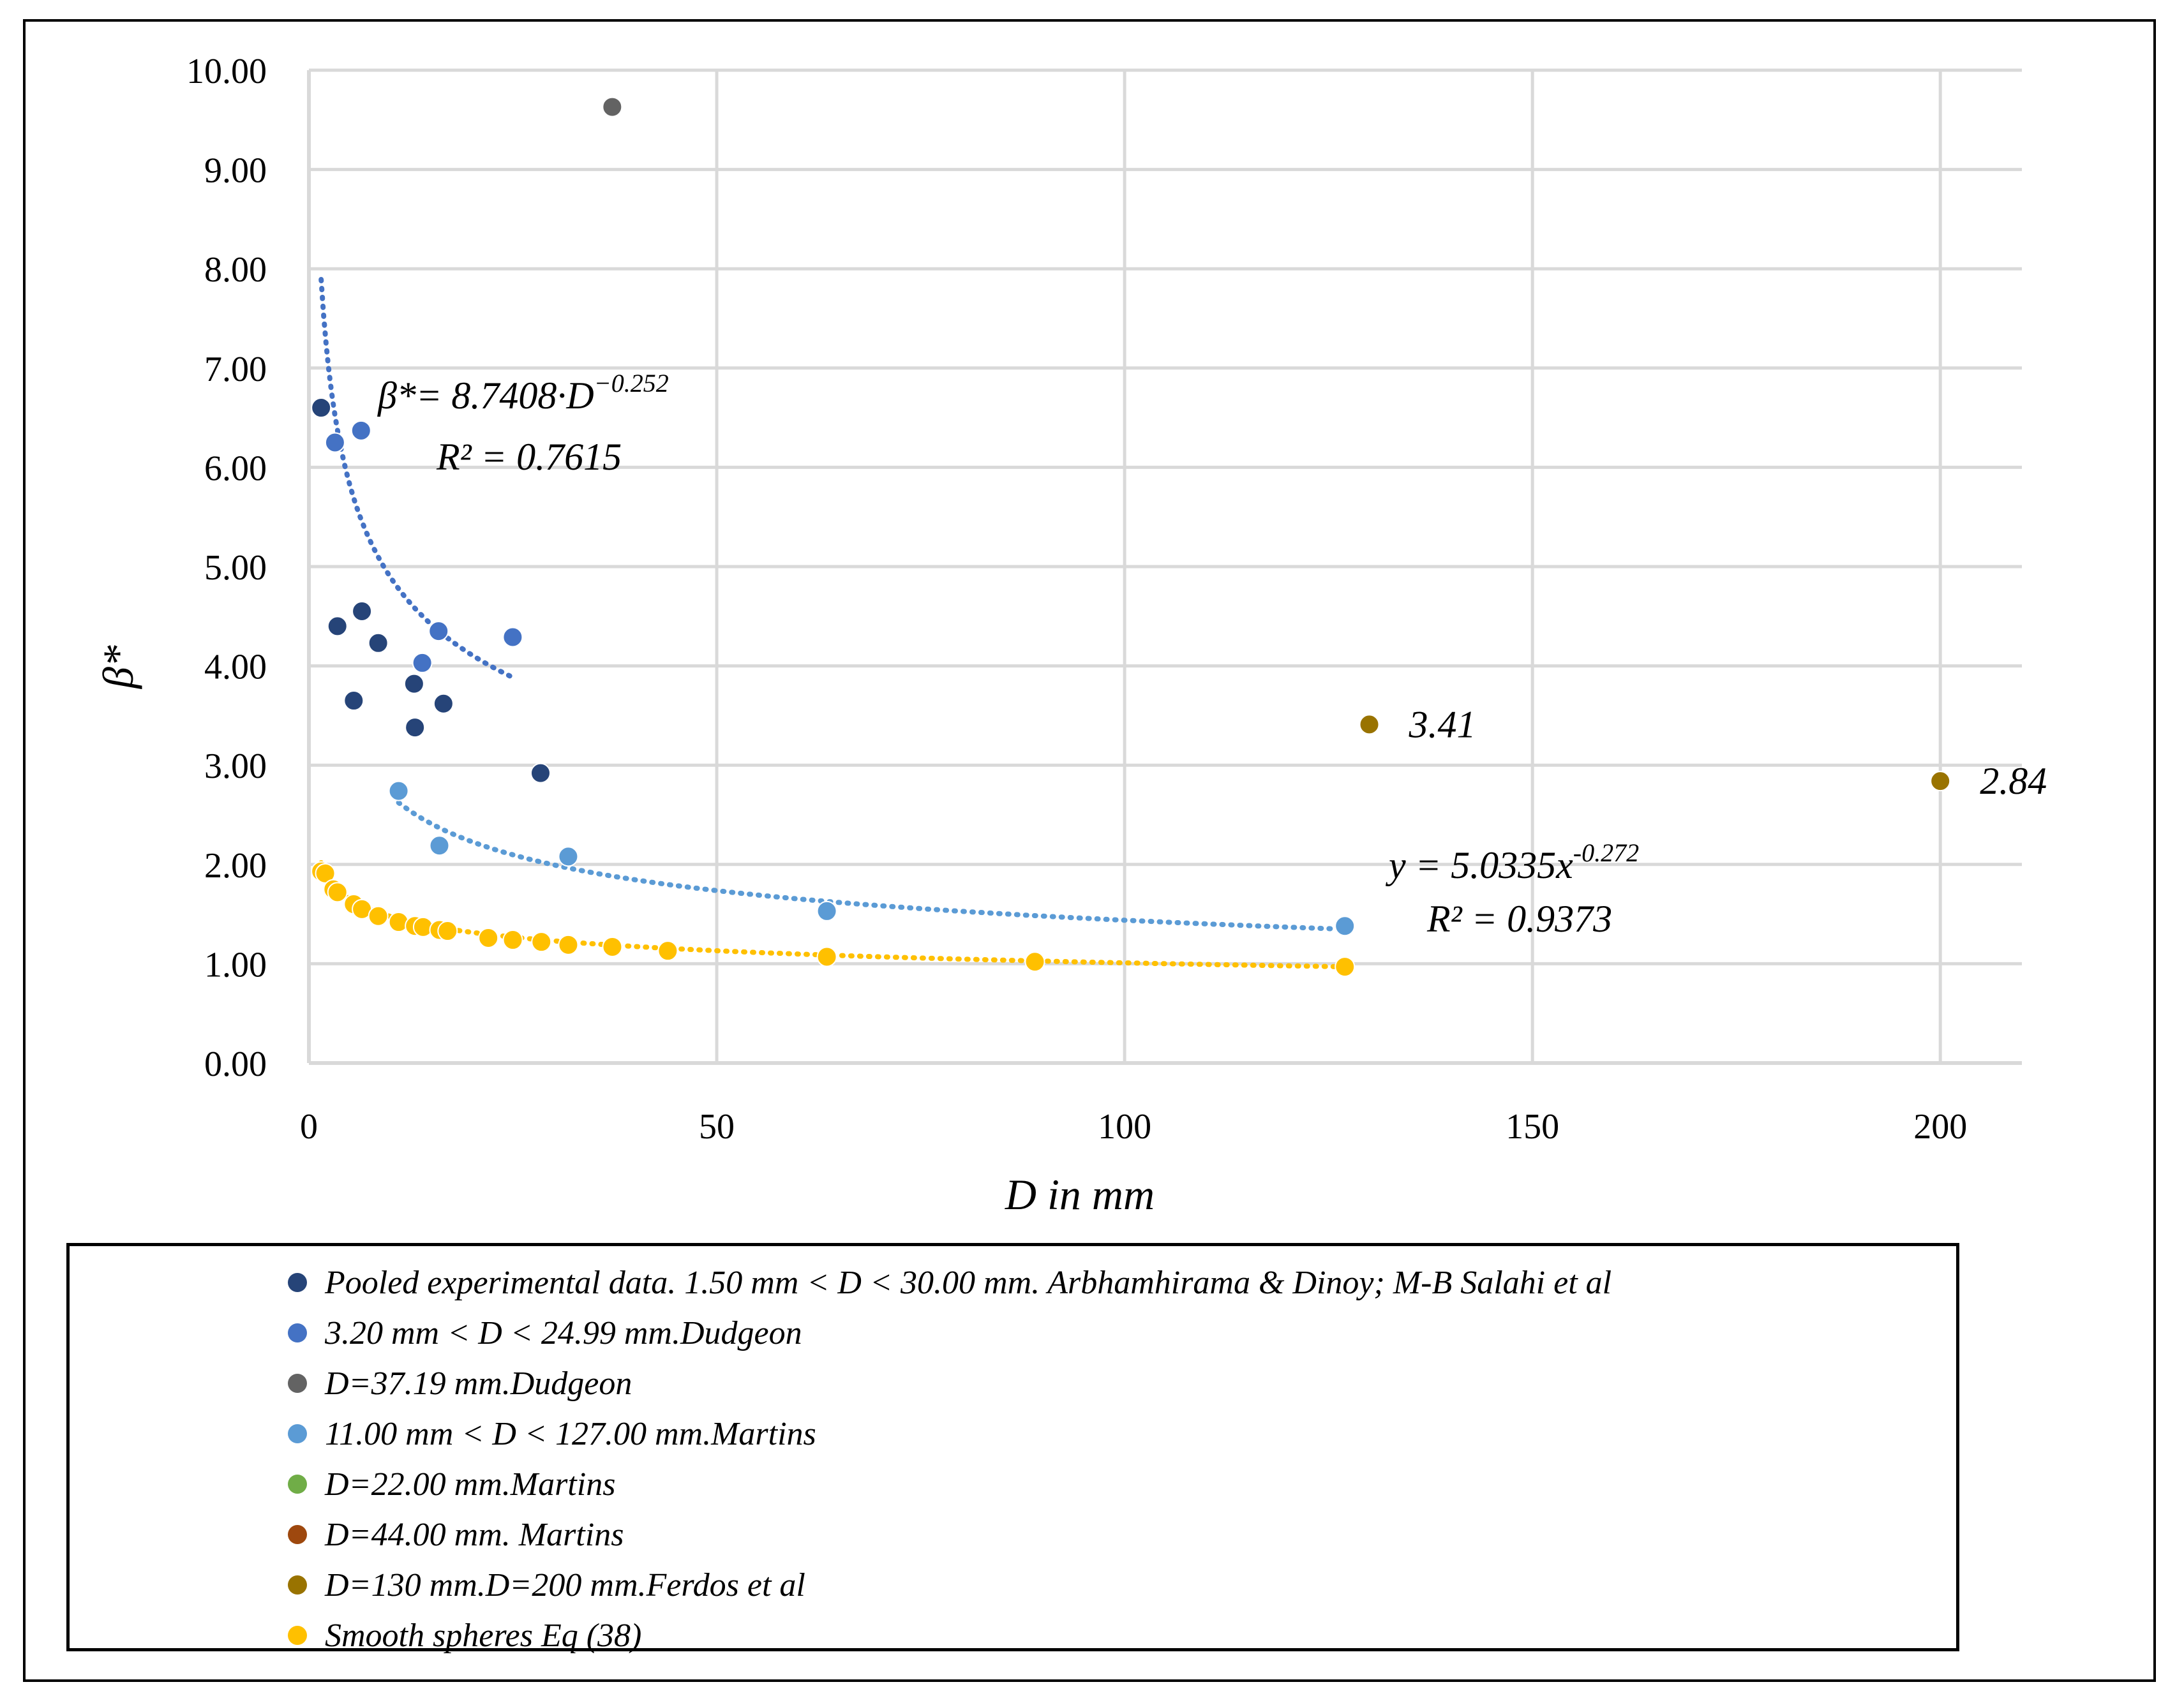 The image size is (2184, 1703). What do you see at coordinates (570, 1433) in the screenshot?
I see `legend-label: 11.00 mm < D < 127.00 mm.Martins` at bounding box center [570, 1433].